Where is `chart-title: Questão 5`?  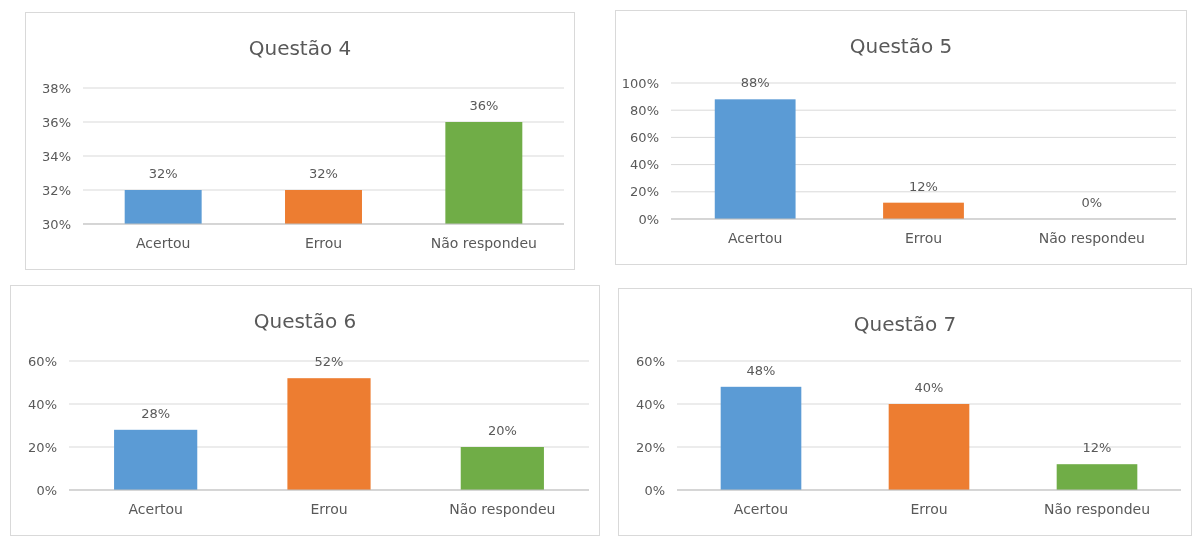
chart-title: Questão 5 is located at coordinates (901, 46).